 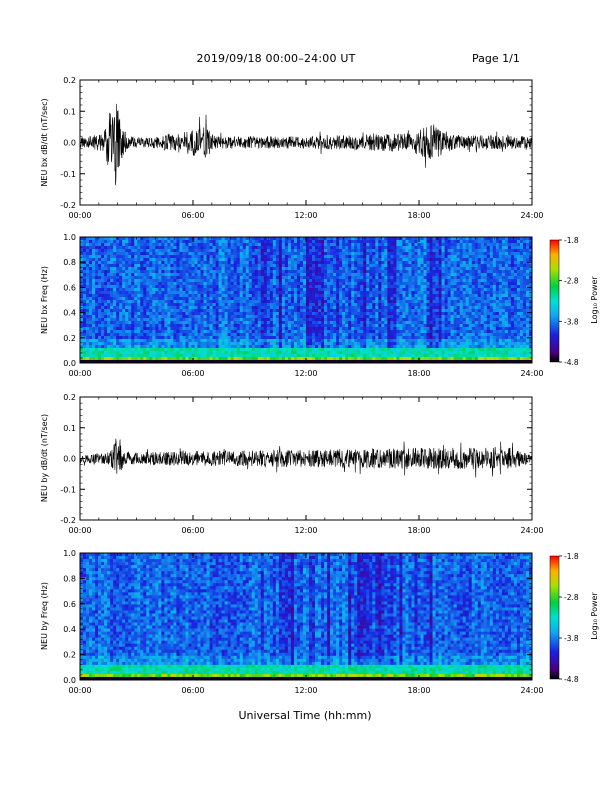 I want to click on y-tick-label: 0.2, so click(x=69, y=80).